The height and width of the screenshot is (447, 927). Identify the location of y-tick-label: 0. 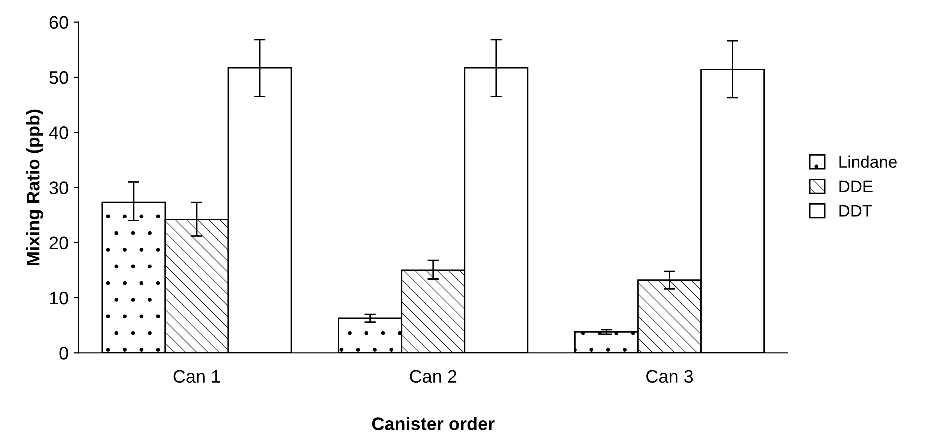
(64, 353).